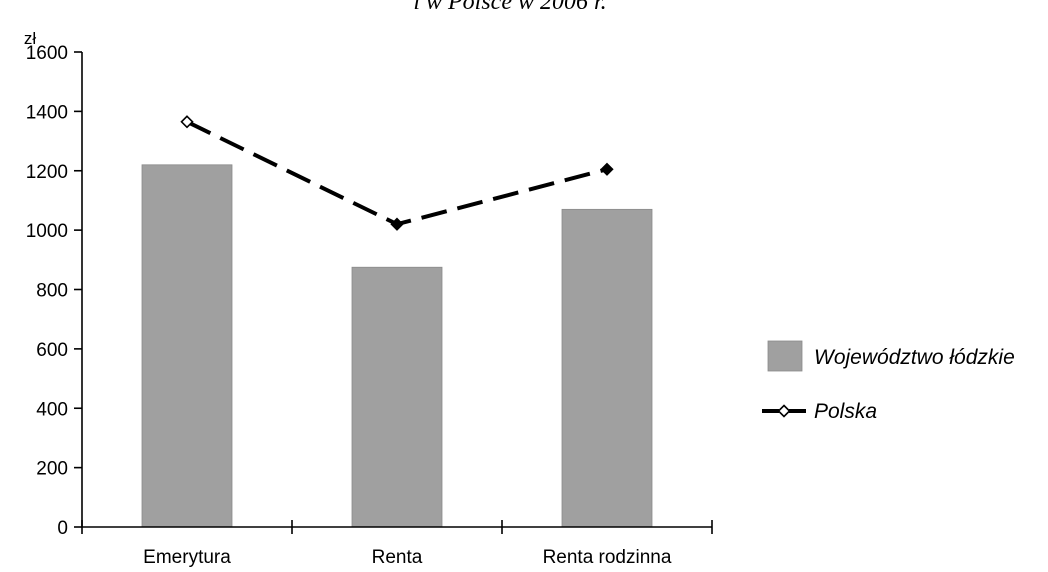 This screenshot has width=1048, height=572. I want to click on y-tick-label: 800, so click(52, 291).